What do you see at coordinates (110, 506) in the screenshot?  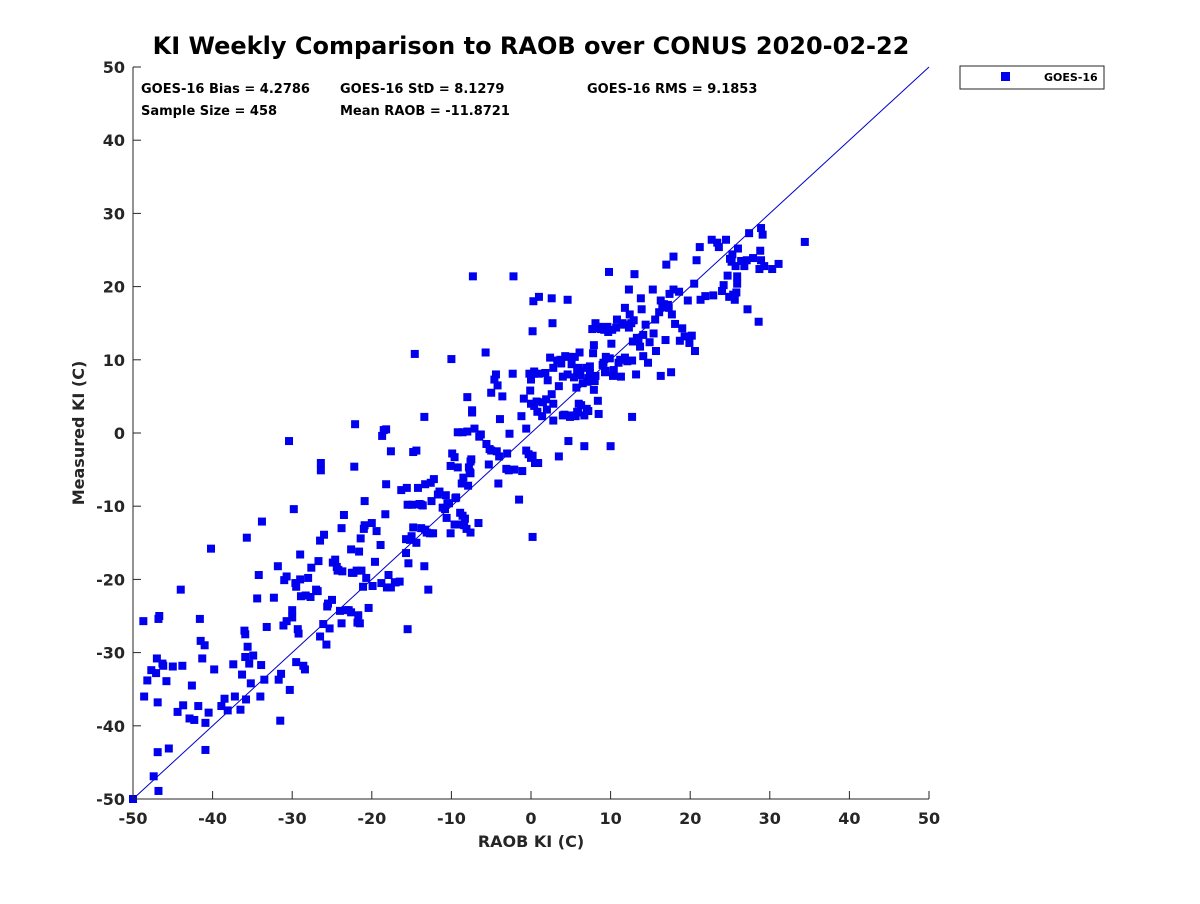 I see `y-tick-label: -10` at bounding box center [110, 506].